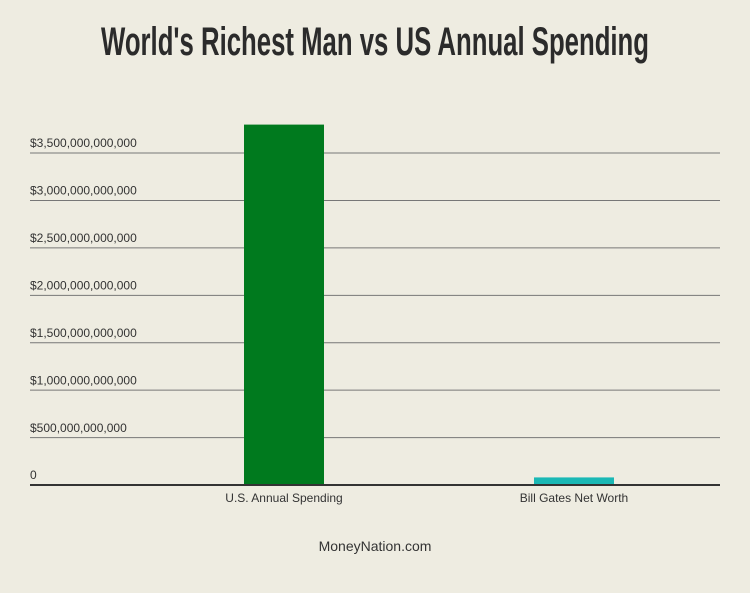 The image size is (750, 593). What do you see at coordinates (83, 285) in the screenshot?
I see `y-tick-label: $2,000,000,000,000` at bounding box center [83, 285].